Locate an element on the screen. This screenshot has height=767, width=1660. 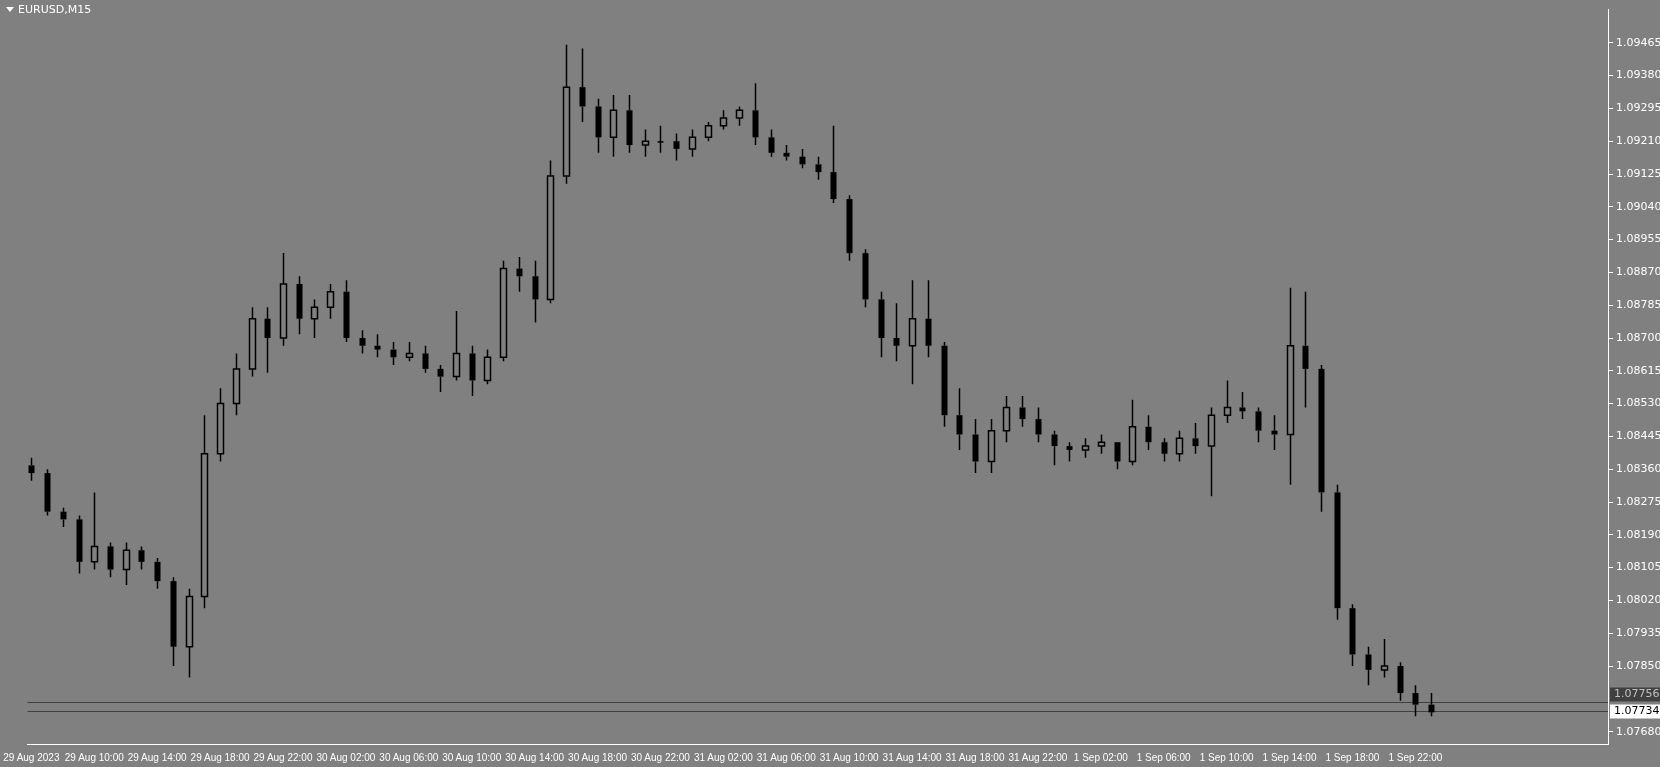
y-tick-label: 1.08700 is located at coordinates (1638, 337).